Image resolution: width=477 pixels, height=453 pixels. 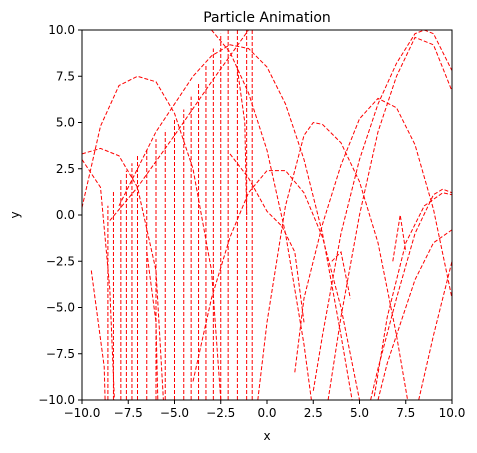 What do you see at coordinates (452, 413) in the screenshot?
I see `x-tick-label: 10.0` at bounding box center [452, 413].